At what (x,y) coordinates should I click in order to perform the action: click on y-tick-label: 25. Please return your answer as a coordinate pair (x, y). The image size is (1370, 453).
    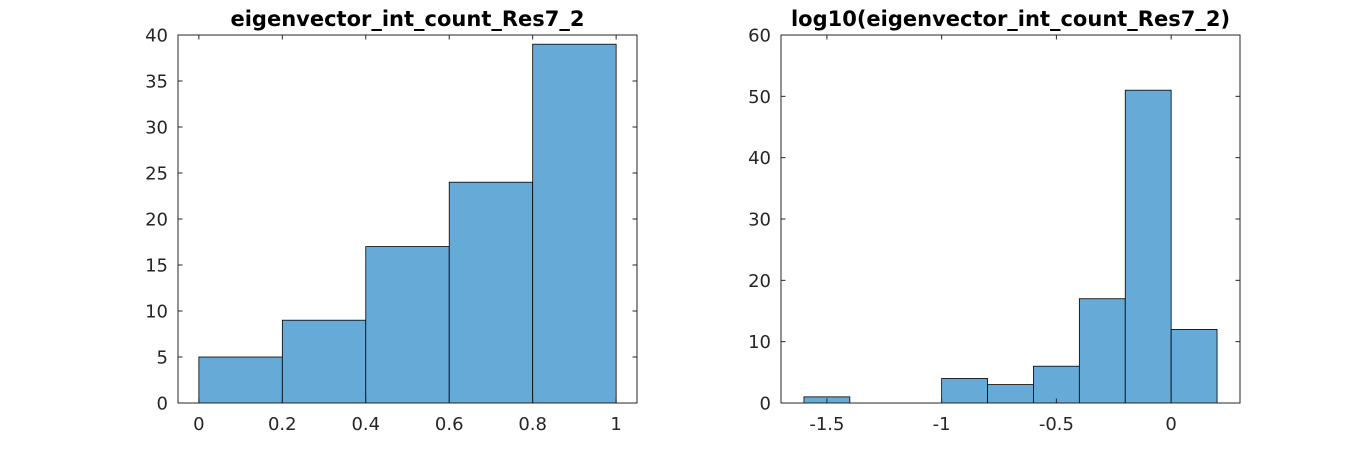
    Looking at the image, I should click on (156, 174).